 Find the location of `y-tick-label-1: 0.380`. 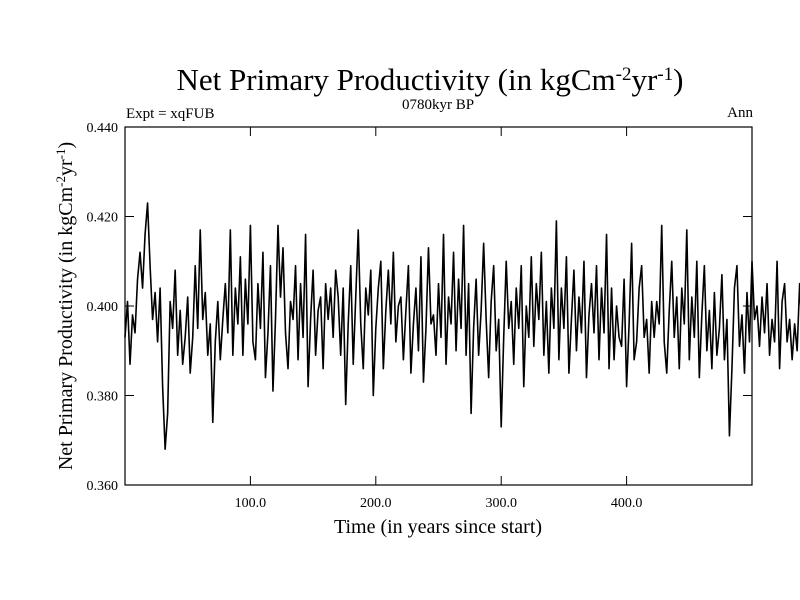

y-tick-label-1: 0.380 is located at coordinates (103, 397).